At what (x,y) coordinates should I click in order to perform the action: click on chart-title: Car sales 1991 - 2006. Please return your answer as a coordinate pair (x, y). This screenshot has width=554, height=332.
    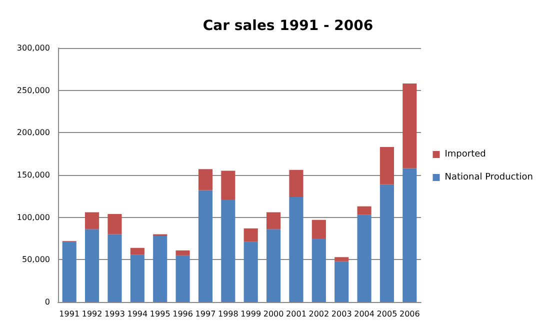
    Looking at the image, I should click on (288, 26).